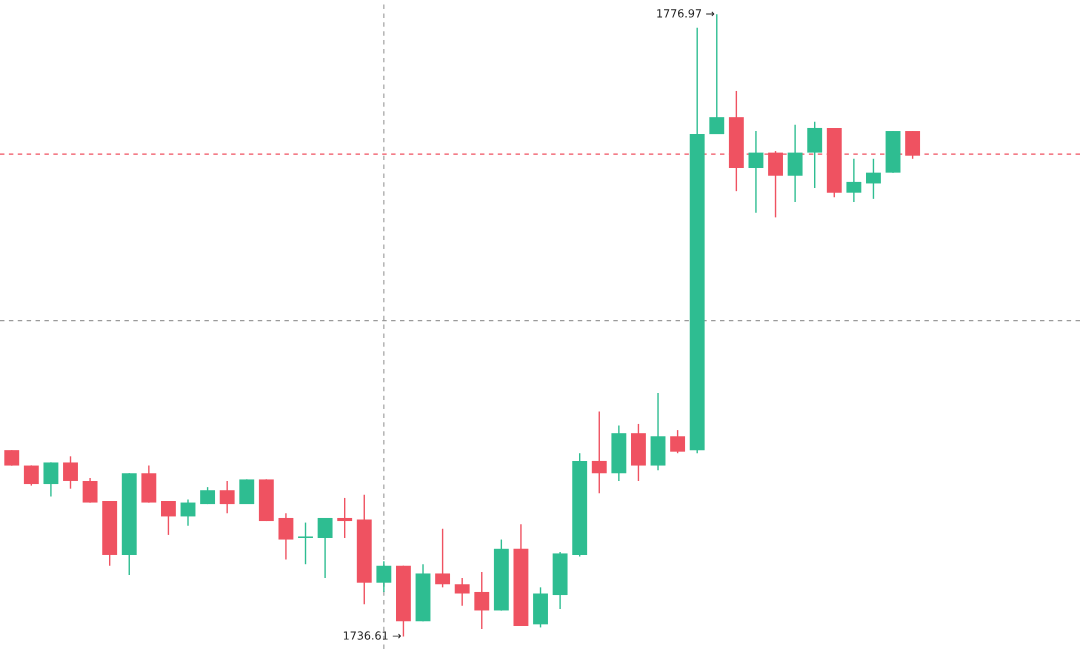 The image size is (1083, 649). Describe the element at coordinates (372, 635) in the screenshot. I see `annotation: 1736.61 →` at that location.